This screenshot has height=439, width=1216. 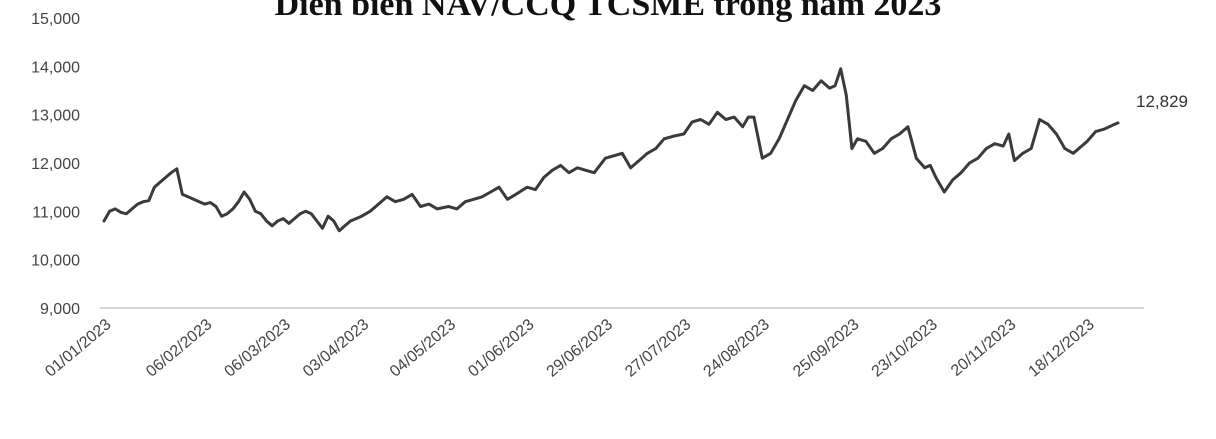 I want to click on x-tick-label: 04/05/2023, so click(x=423, y=348).